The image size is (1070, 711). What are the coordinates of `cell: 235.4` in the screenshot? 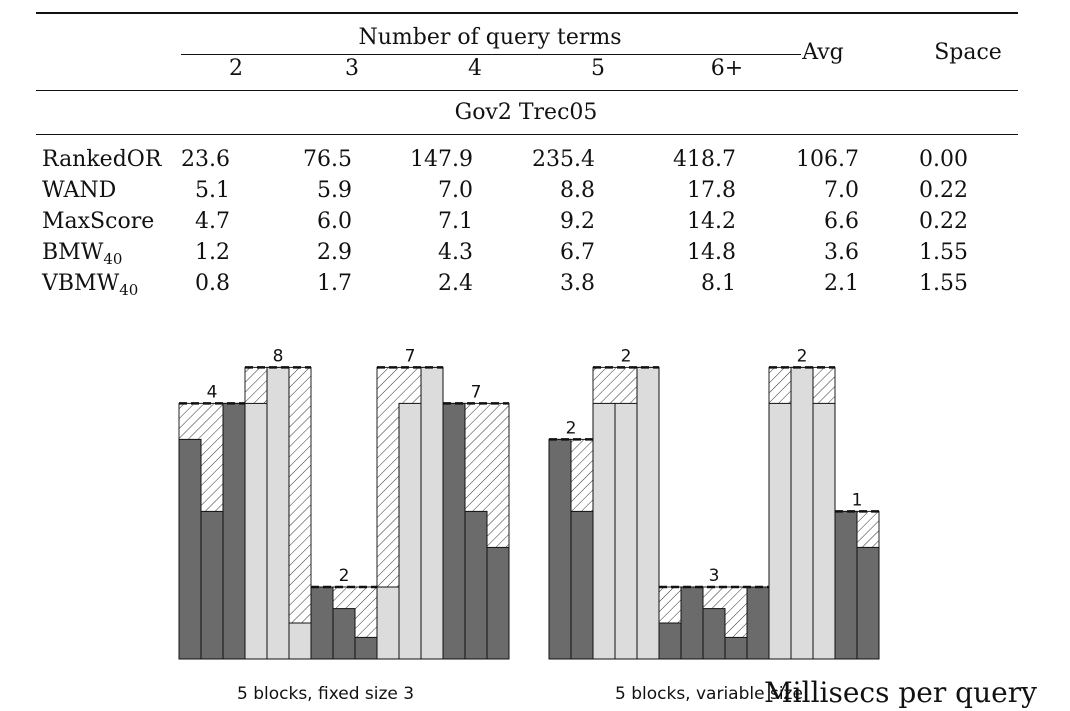 It's located at (563, 159).